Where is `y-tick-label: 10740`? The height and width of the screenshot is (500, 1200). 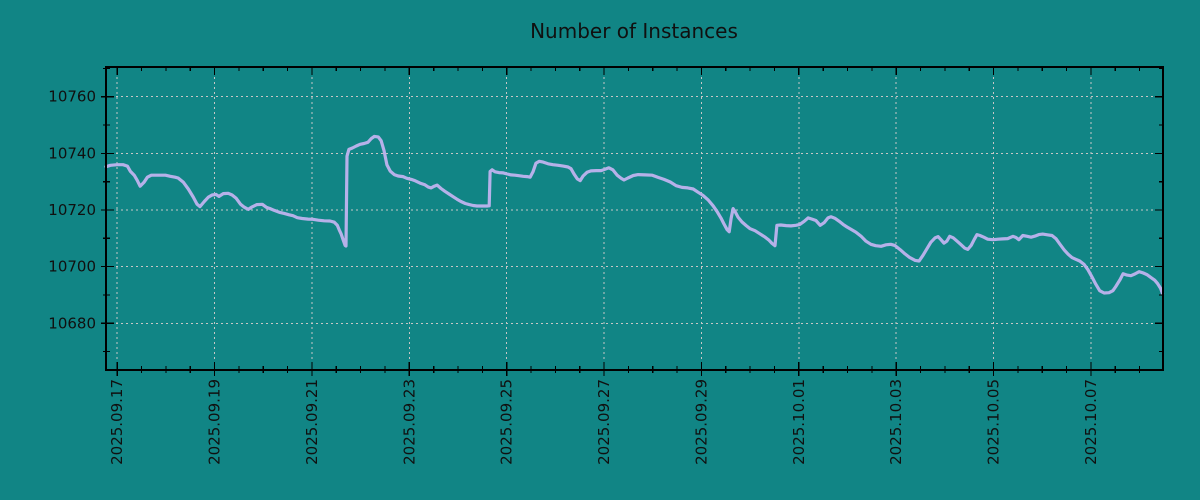
y-tick-label: 10740 is located at coordinates (72, 153).